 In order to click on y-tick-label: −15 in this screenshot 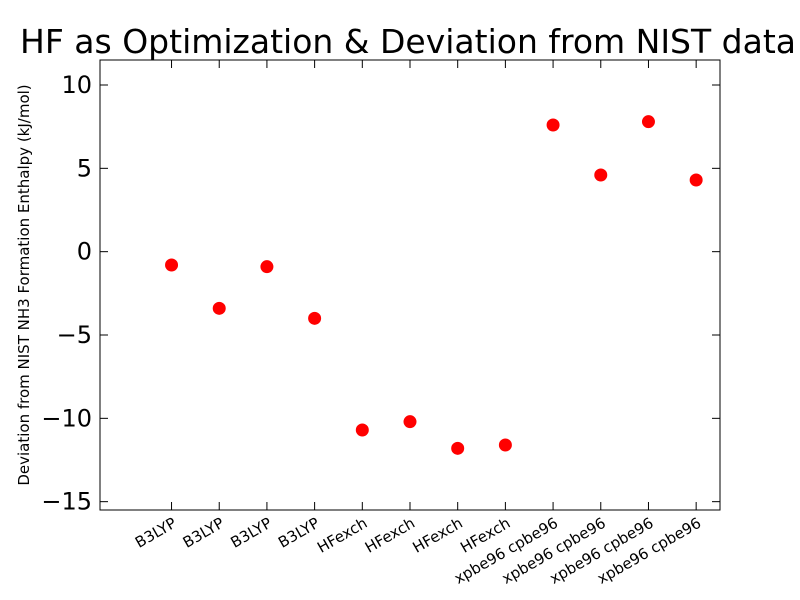, I will do `click(66, 502)`.